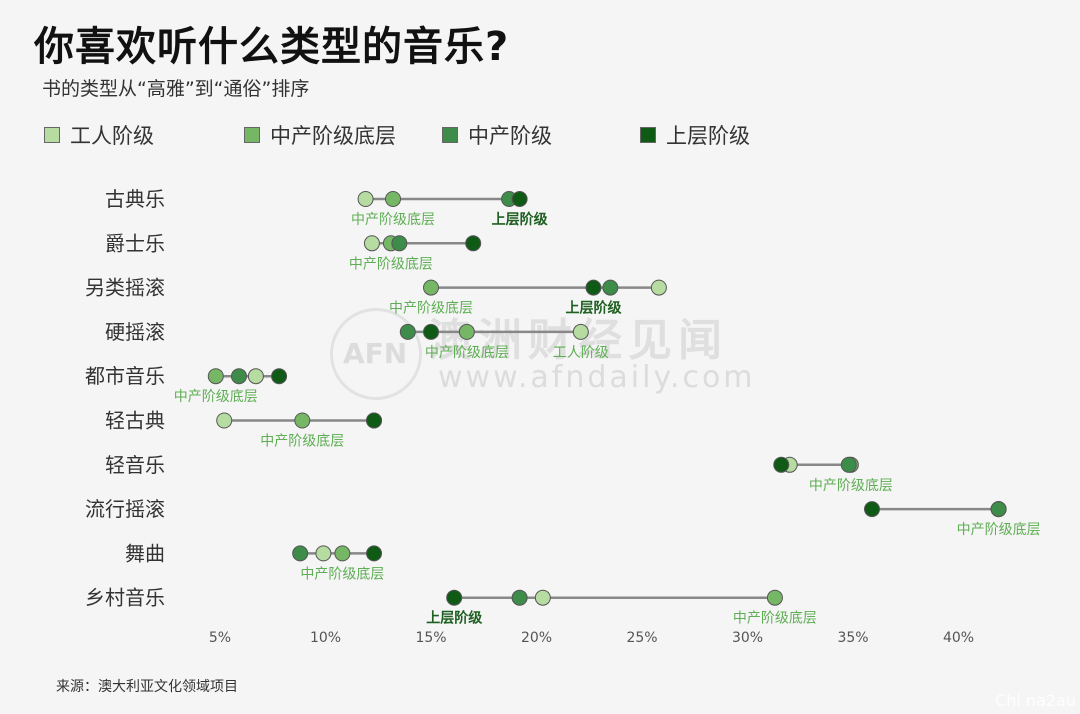 The image size is (1080, 714). Describe the element at coordinates (125, 509) in the screenshot. I see `category-label: 流行摇滚` at that location.